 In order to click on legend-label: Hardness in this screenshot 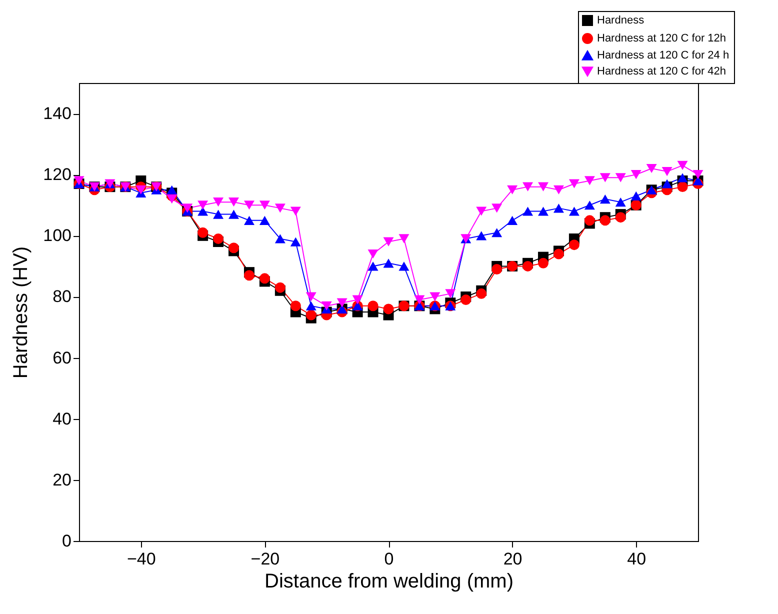, I will do `click(621, 20)`.